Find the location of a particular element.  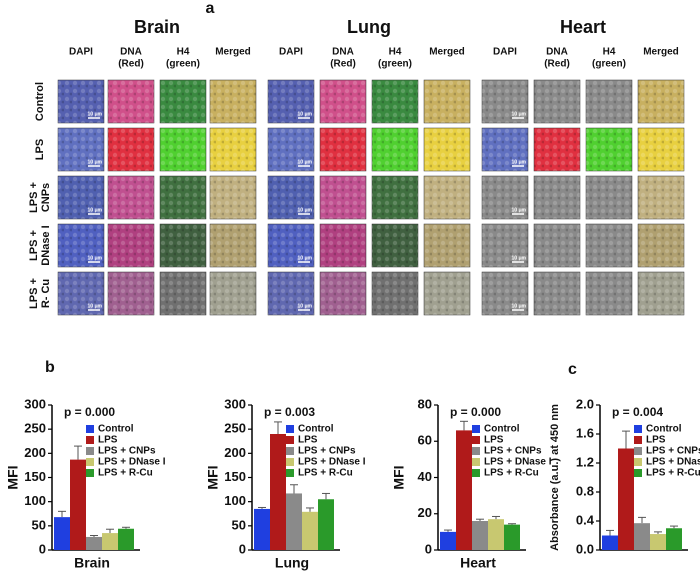

organ-title: Lung is located at coordinates (369, 27).